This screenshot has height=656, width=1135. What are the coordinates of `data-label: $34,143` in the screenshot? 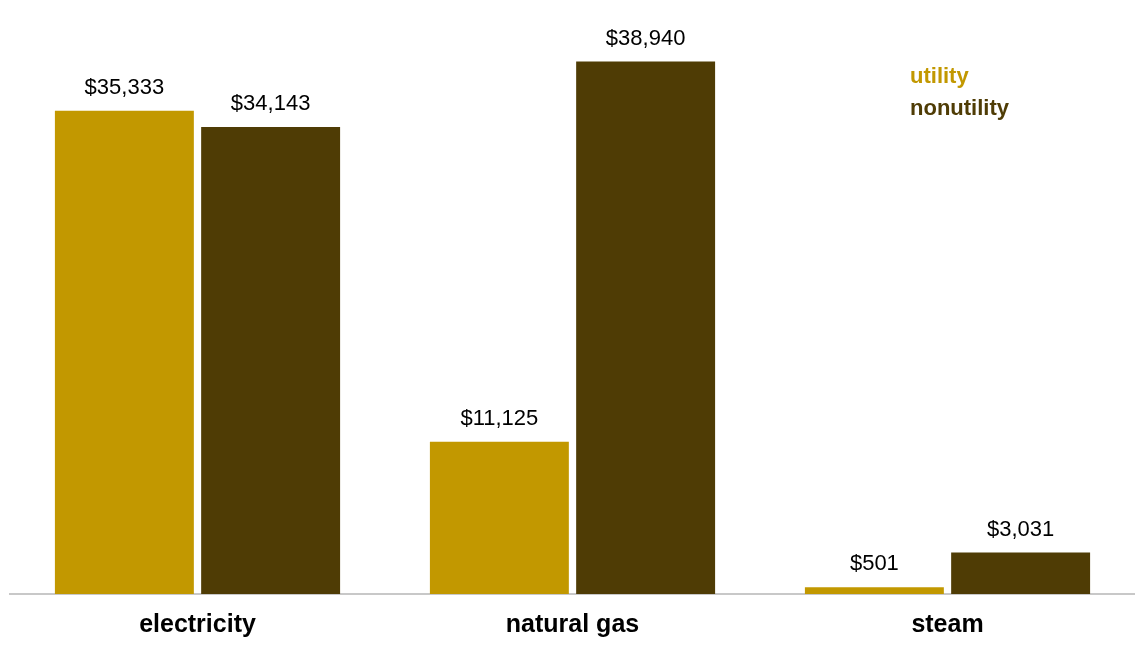 It's located at (270, 103).